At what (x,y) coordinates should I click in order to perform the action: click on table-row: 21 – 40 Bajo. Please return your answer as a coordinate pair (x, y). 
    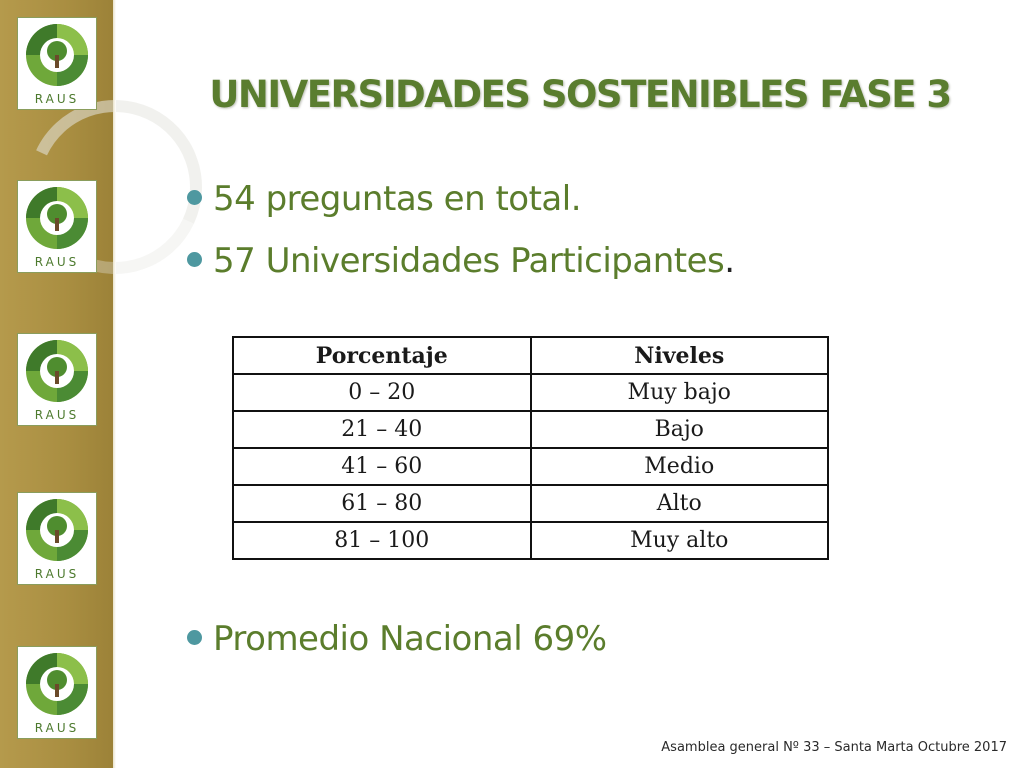
    Looking at the image, I should click on (530, 429).